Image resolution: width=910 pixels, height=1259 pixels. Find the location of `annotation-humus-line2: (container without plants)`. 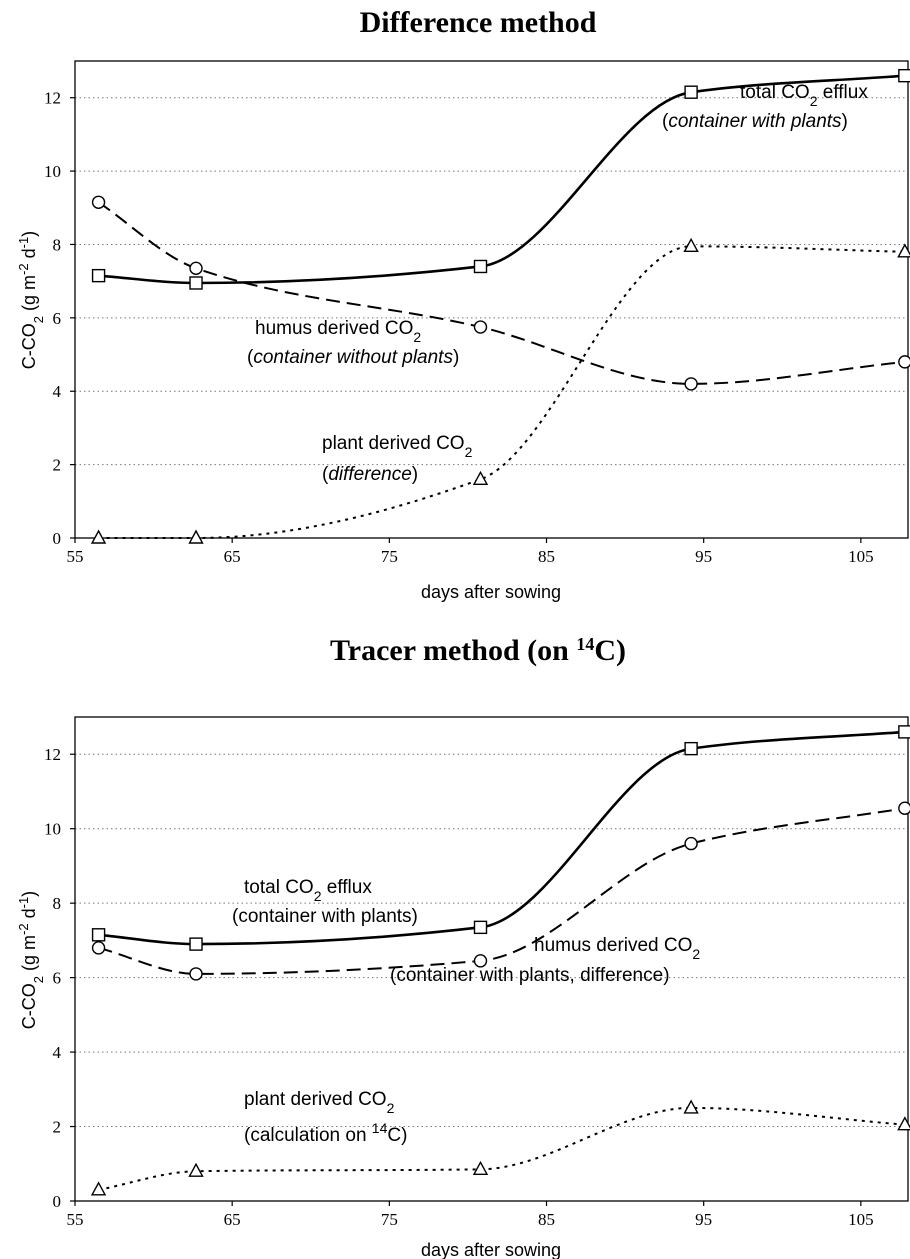

annotation-humus-line2: (container without plants) is located at coordinates (353, 357).